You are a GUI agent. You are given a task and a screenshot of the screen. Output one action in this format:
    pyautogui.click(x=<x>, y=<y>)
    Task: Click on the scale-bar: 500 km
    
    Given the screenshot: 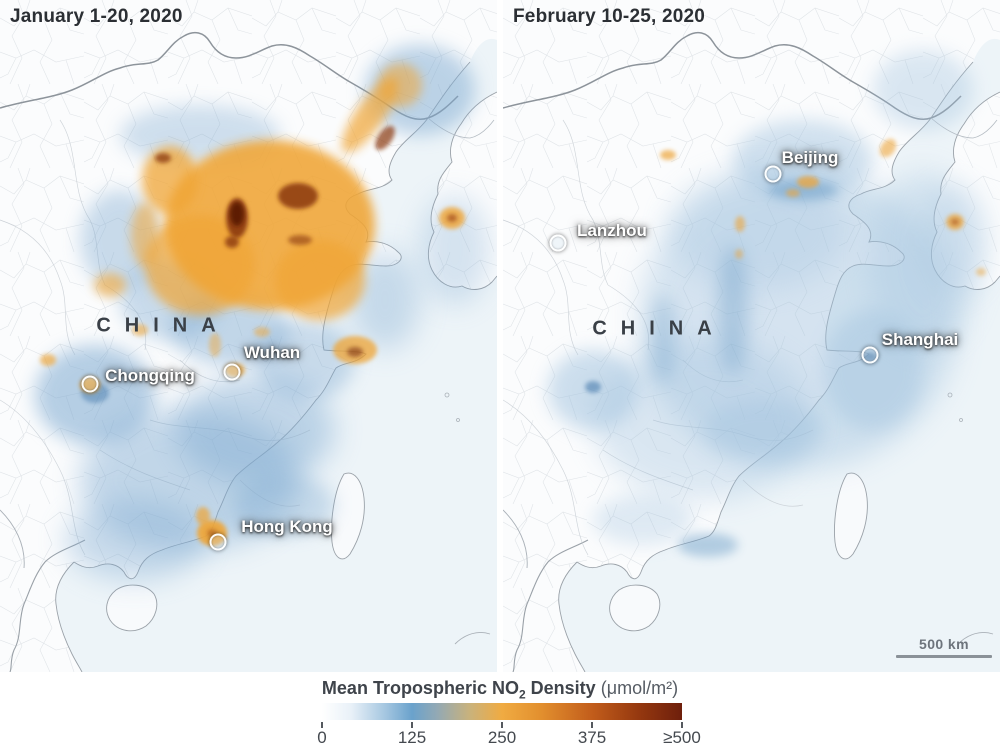 What is the action you would take?
    pyautogui.click(x=944, y=647)
    